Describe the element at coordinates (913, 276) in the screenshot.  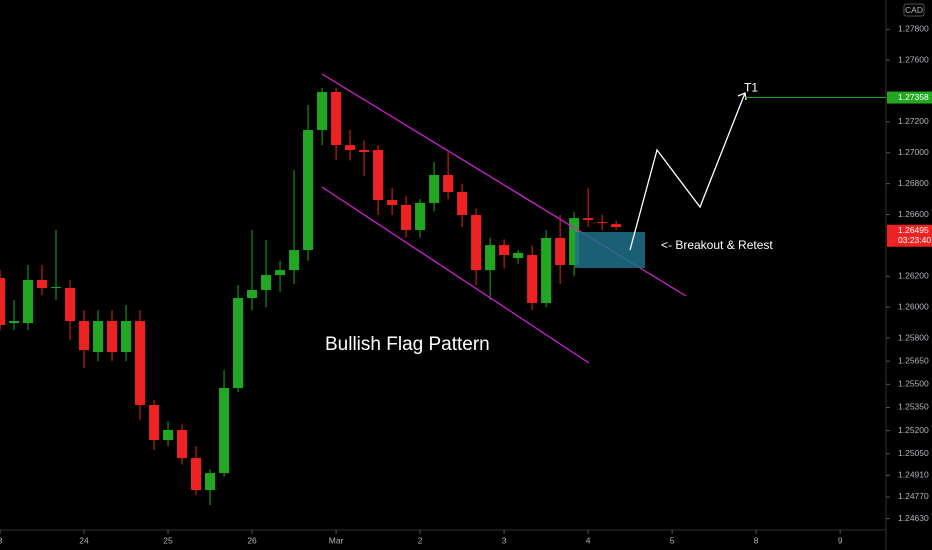
I see `y-tick-label: 1.26200` at that location.